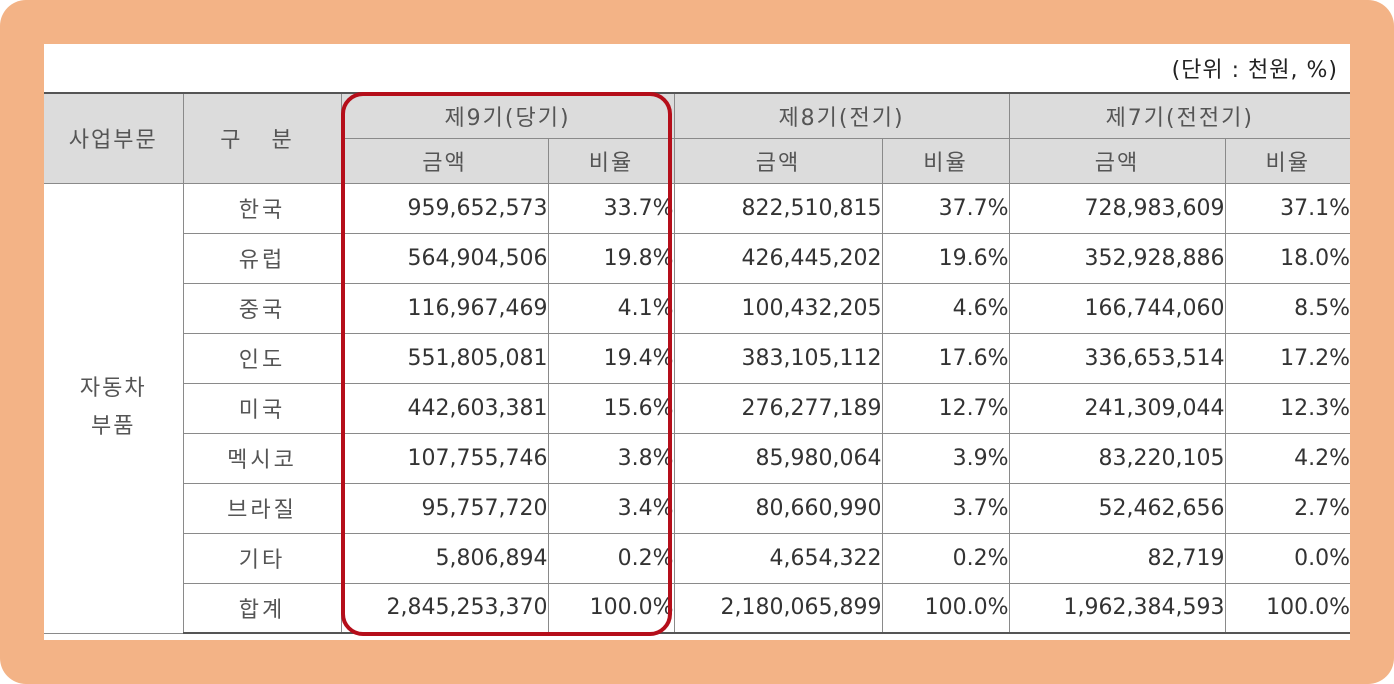  What do you see at coordinates (1287, 208) in the screenshot?
I see `ratio-cell: 37.1%` at bounding box center [1287, 208].